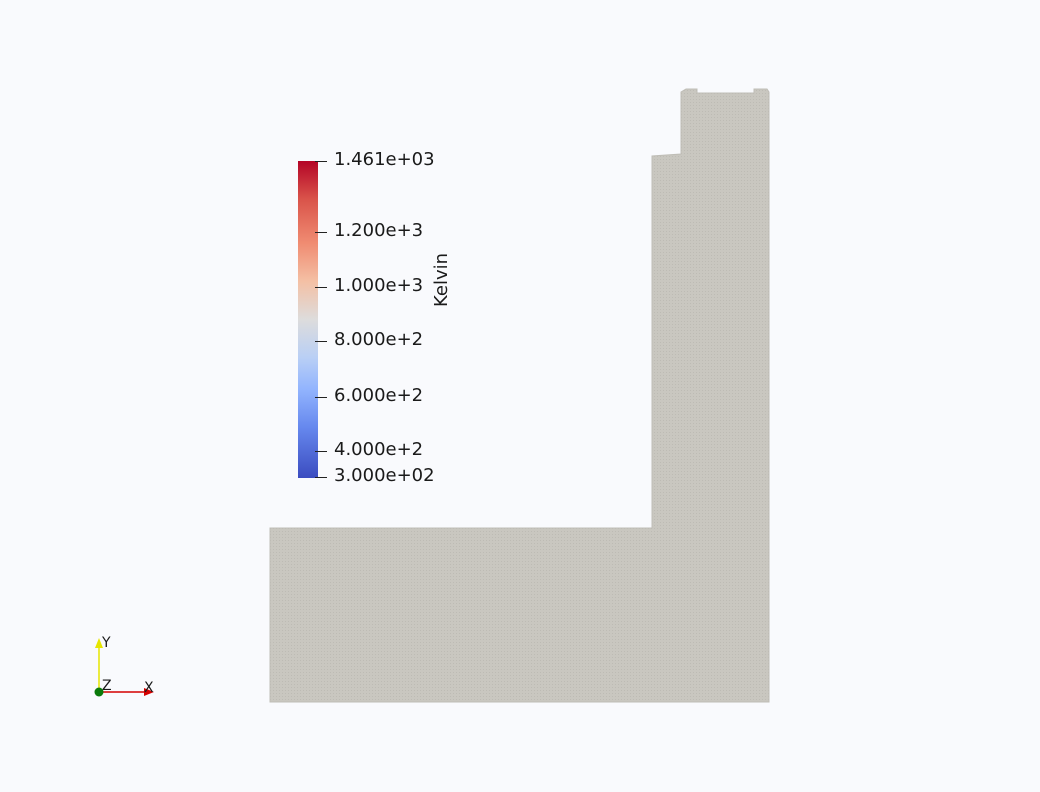  I want to click on legend-label: 4.000e+2, so click(379, 449).